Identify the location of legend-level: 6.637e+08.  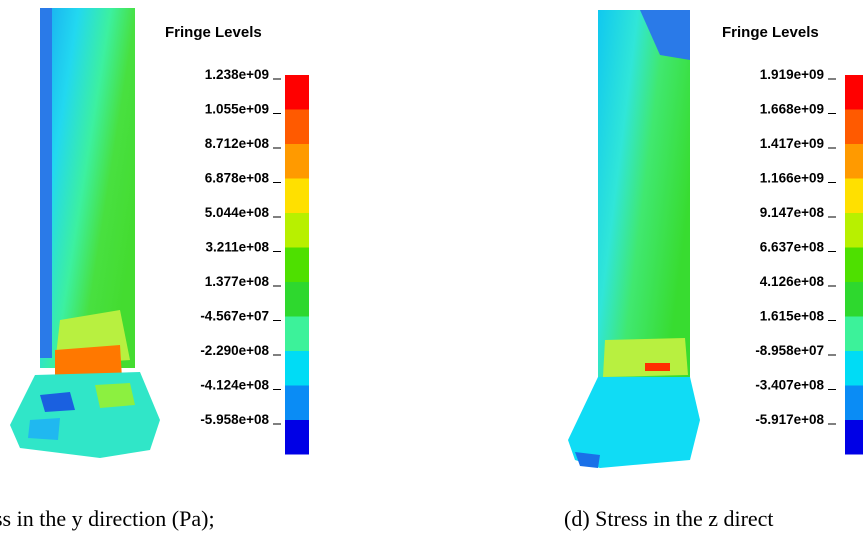
(792, 247).